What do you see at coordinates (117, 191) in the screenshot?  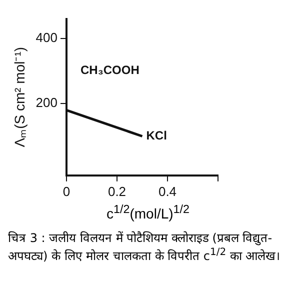 I see `x-tick-label: 0.2` at bounding box center [117, 191].